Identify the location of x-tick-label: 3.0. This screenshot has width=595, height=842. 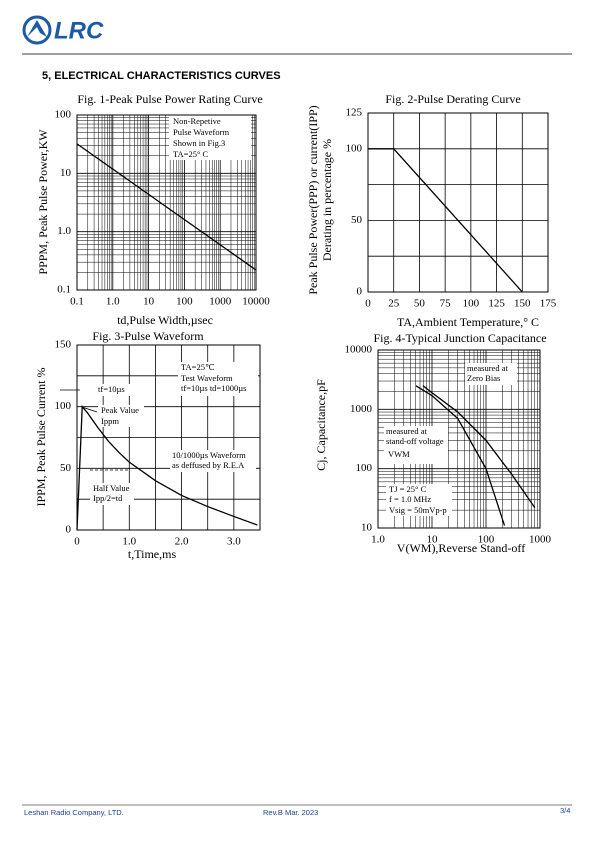
(234, 542).